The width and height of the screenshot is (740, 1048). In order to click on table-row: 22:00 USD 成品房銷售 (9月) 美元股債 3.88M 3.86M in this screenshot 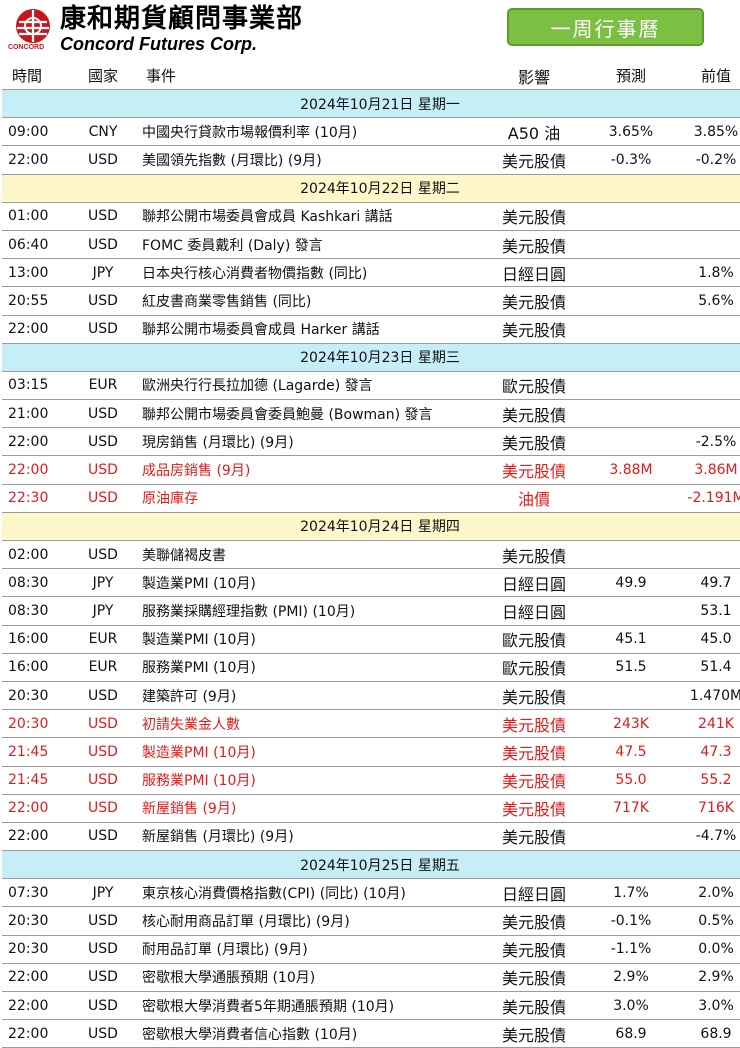, I will do `click(371, 470)`.